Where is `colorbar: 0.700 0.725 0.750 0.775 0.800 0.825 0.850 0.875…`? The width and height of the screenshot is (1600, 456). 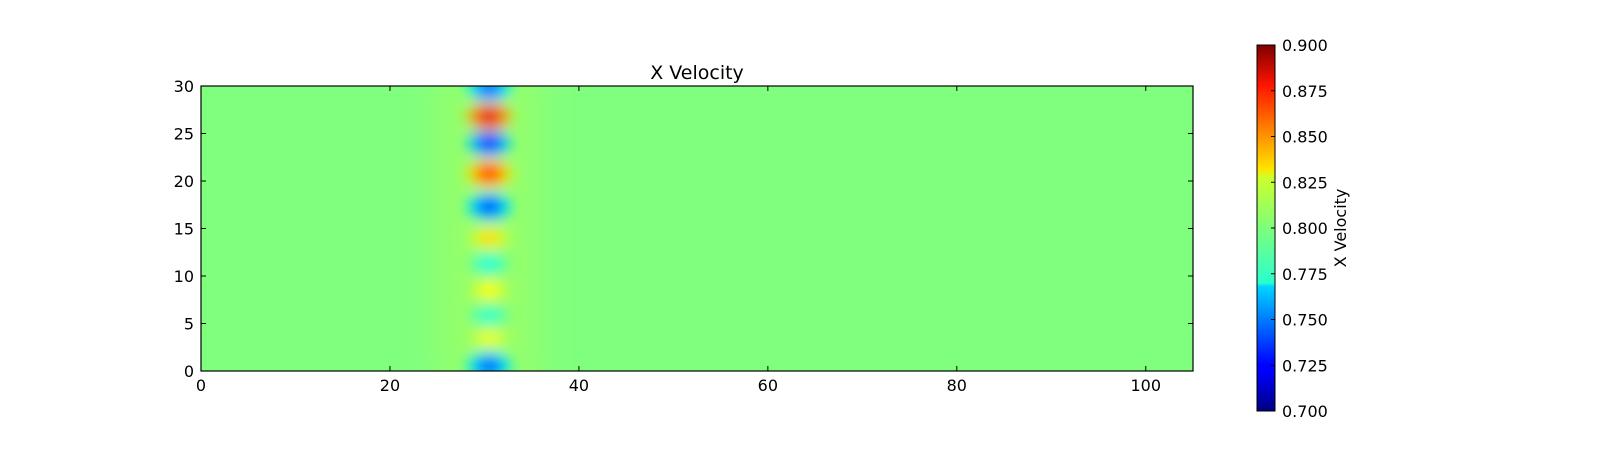 colorbar: 0.700 0.725 0.750 0.775 0.800 0.825 0.850 0.875… is located at coordinates (1303, 228).